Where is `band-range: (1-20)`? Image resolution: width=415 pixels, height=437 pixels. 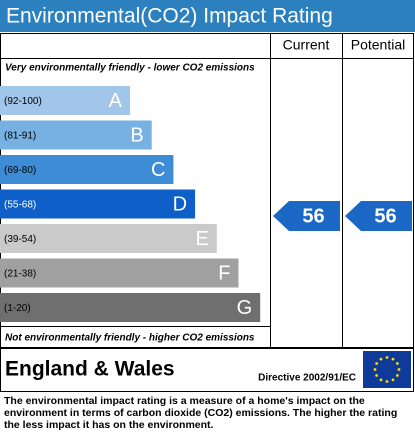
band-range: (1-20) is located at coordinates (17, 308).